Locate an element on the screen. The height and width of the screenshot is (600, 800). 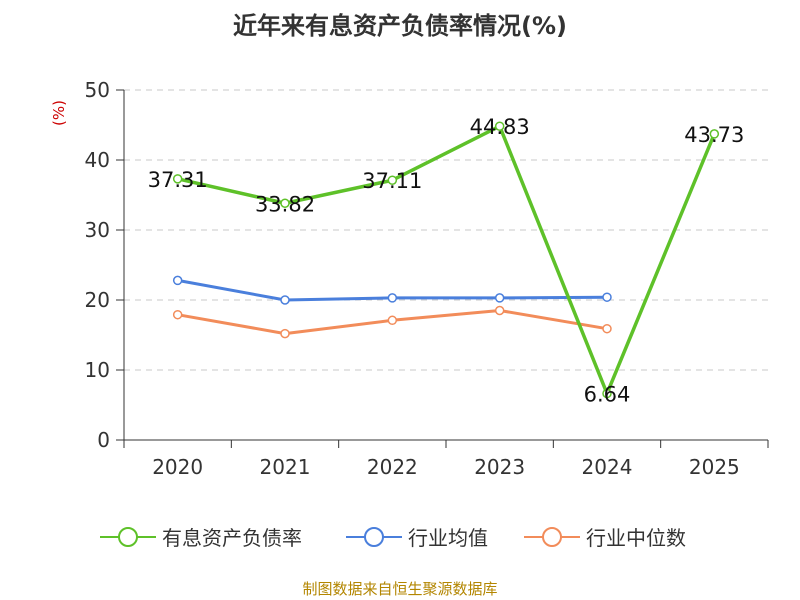
chart-title: 近年来有息资产负债率情况(%) is located at coordinates (400, 26).